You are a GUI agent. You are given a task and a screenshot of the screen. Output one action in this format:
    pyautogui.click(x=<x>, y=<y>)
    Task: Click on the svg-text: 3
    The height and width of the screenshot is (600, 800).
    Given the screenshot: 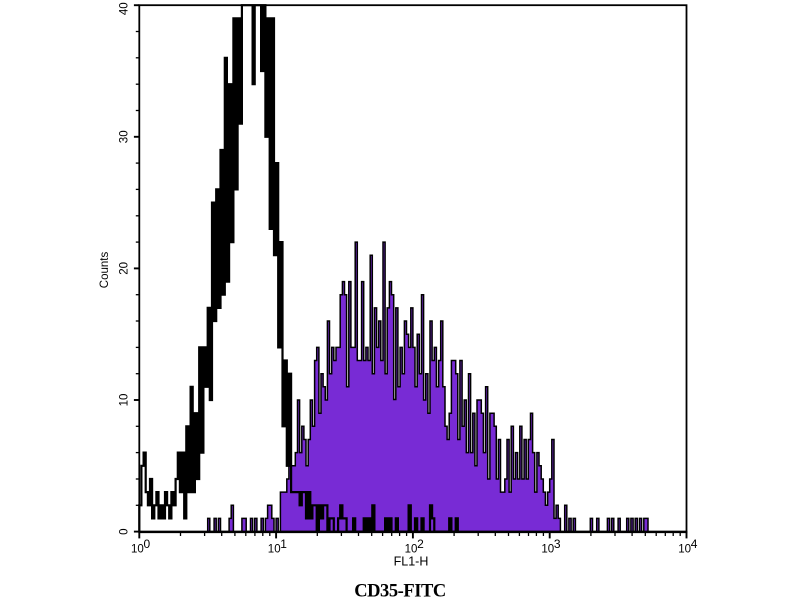 What is the action you would take?
    pyautogui.click(x=557, y=544)
    